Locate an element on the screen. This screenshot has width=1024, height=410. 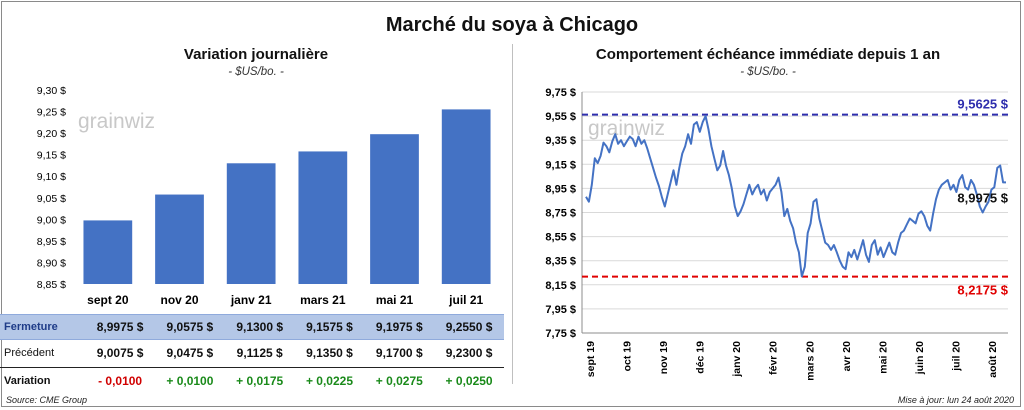
y-tick-label: 8,85 $ is located at coordinates (51, 285).